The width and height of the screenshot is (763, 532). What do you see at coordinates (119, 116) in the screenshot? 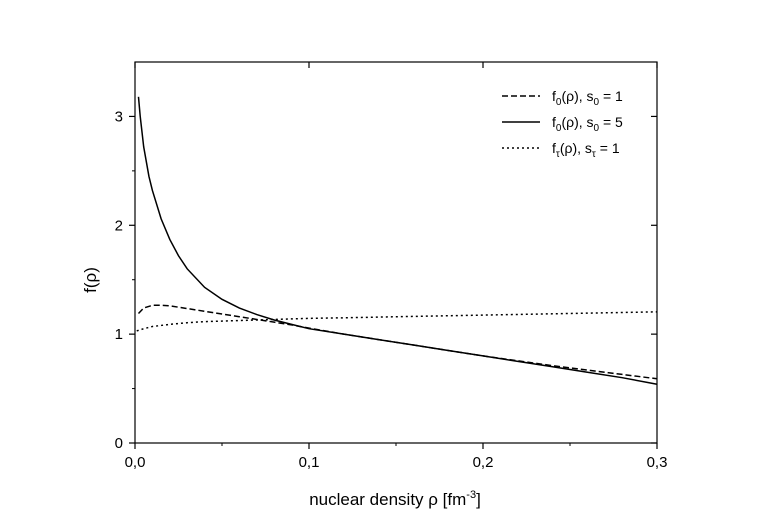
I see `y-tick-label: 3` at bounding box center [119, 116].